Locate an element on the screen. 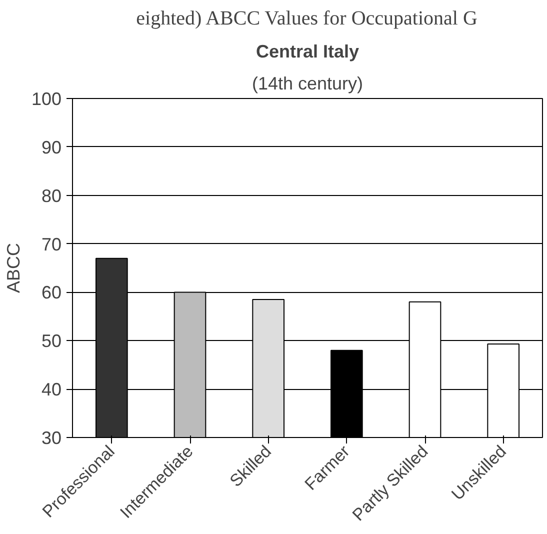 The height and width of the screenshot is (534, 547). y-tick-label: 40 is located at coordinates (51, 390).